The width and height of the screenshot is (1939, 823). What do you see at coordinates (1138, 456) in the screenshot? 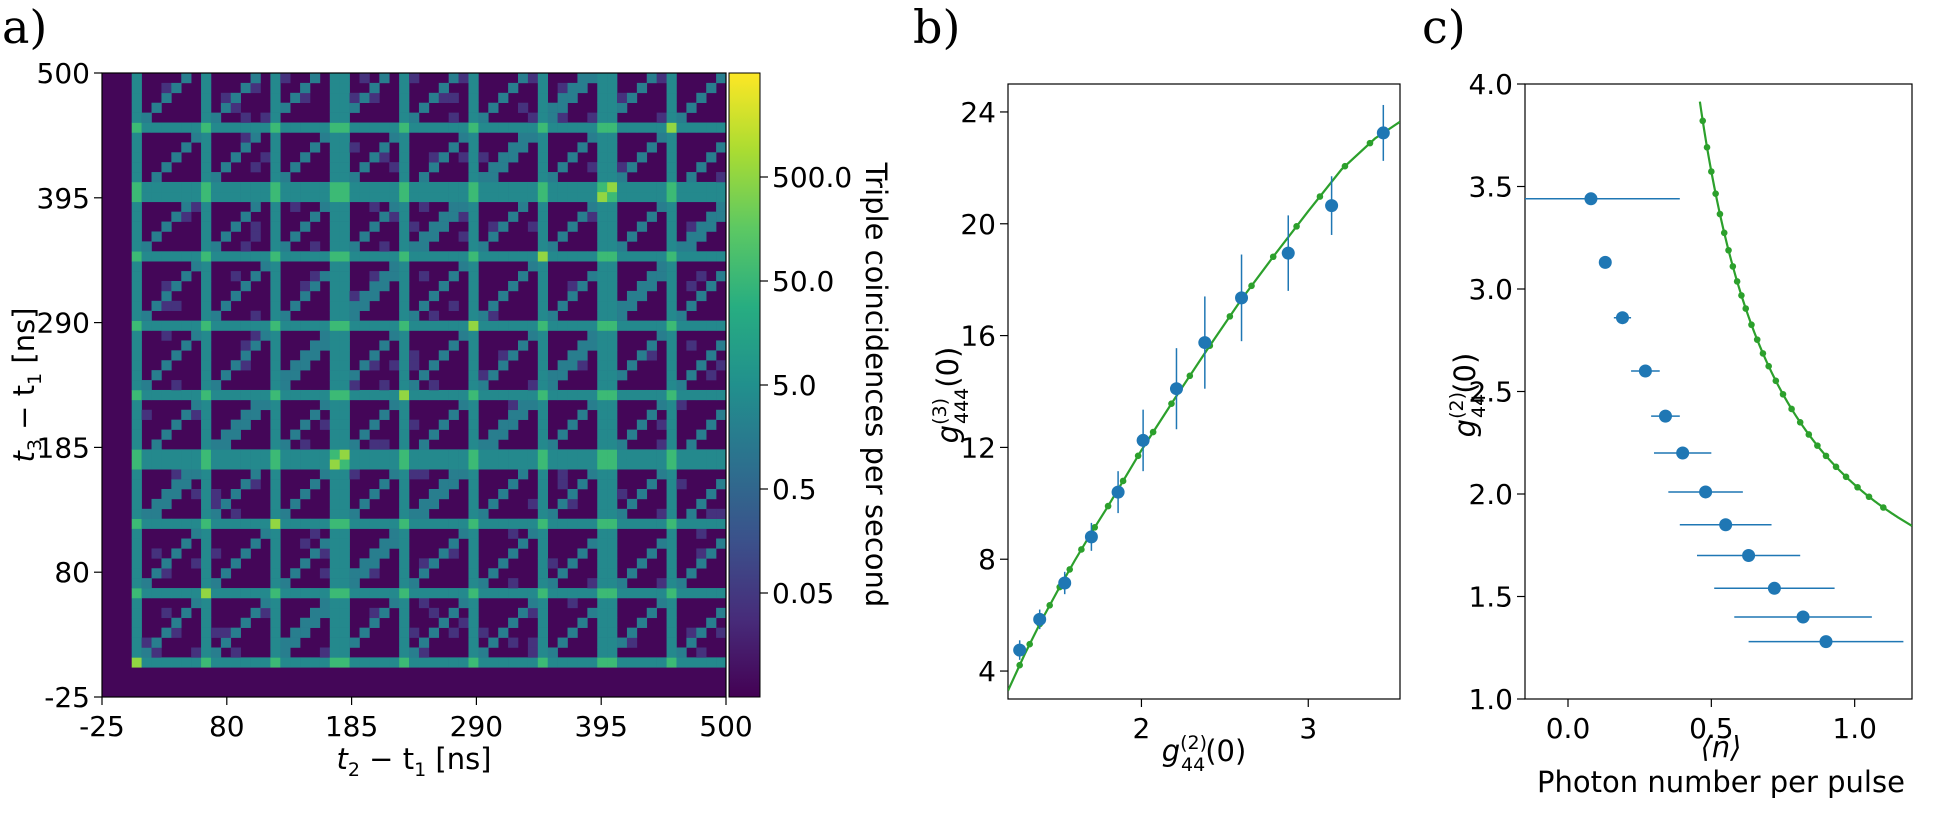
I see `plot-b-theory-marker` at bounding box center [1138, 456].